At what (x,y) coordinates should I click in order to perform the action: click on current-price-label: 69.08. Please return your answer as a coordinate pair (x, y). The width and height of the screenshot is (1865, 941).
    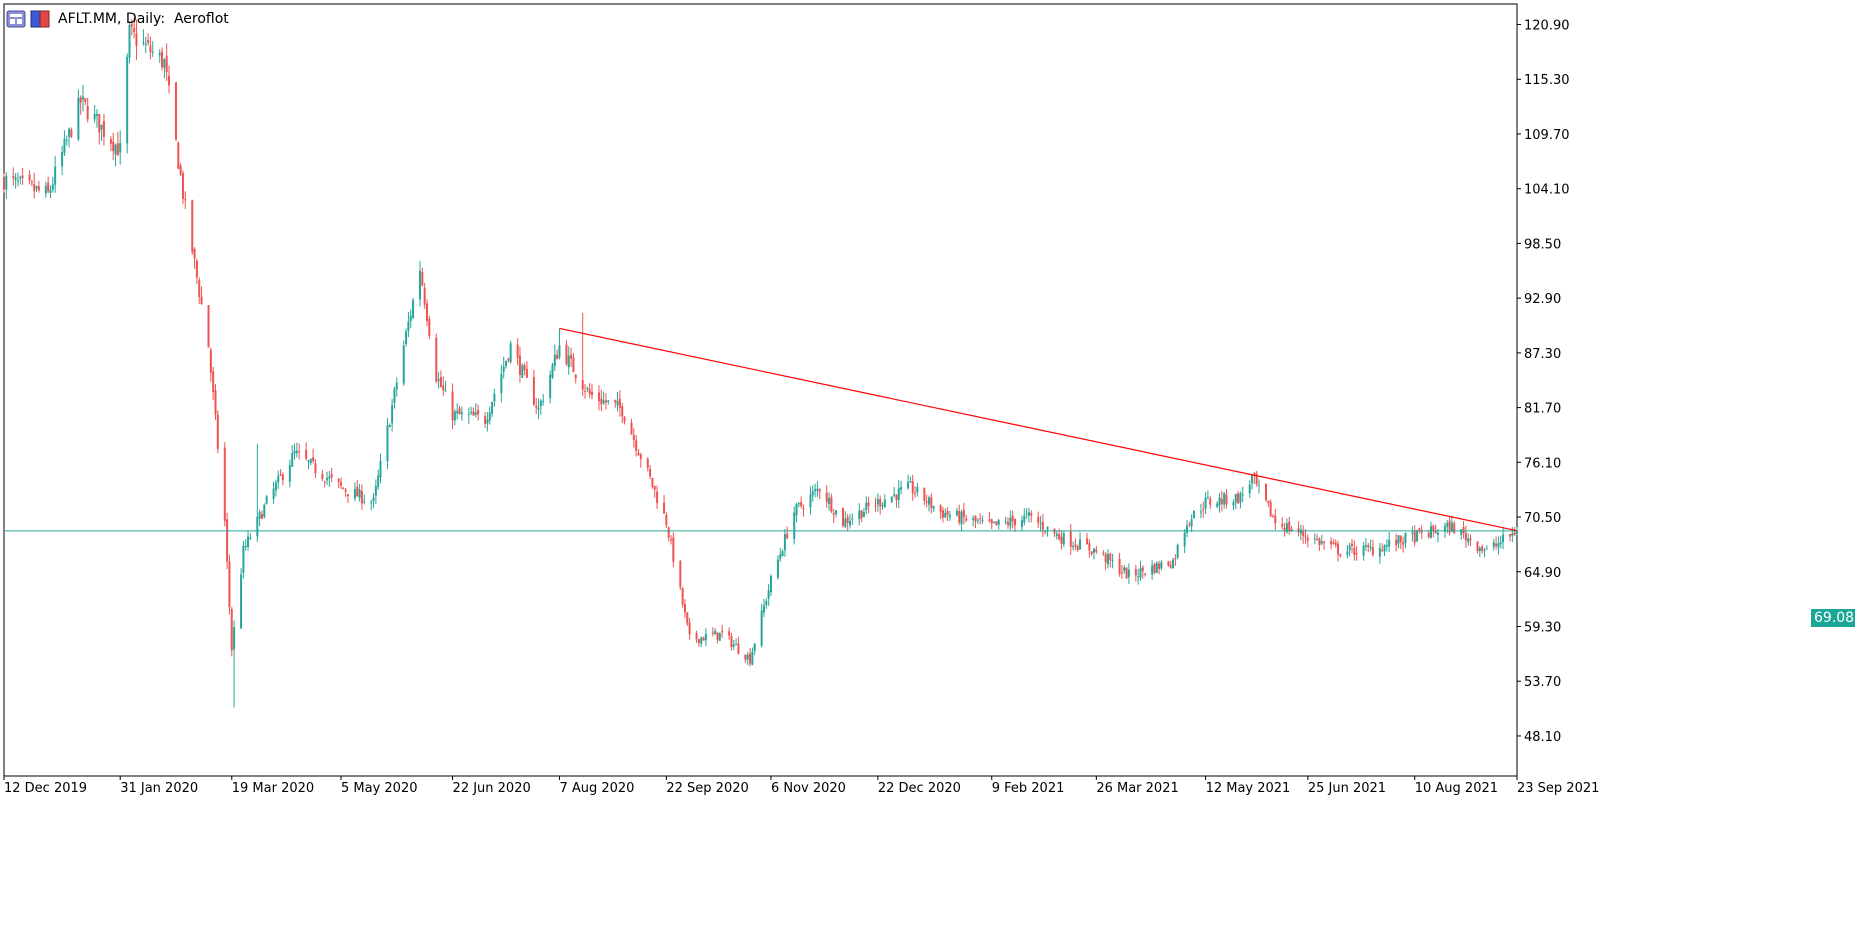
    Looking at the image, I should click on (1833, 618).